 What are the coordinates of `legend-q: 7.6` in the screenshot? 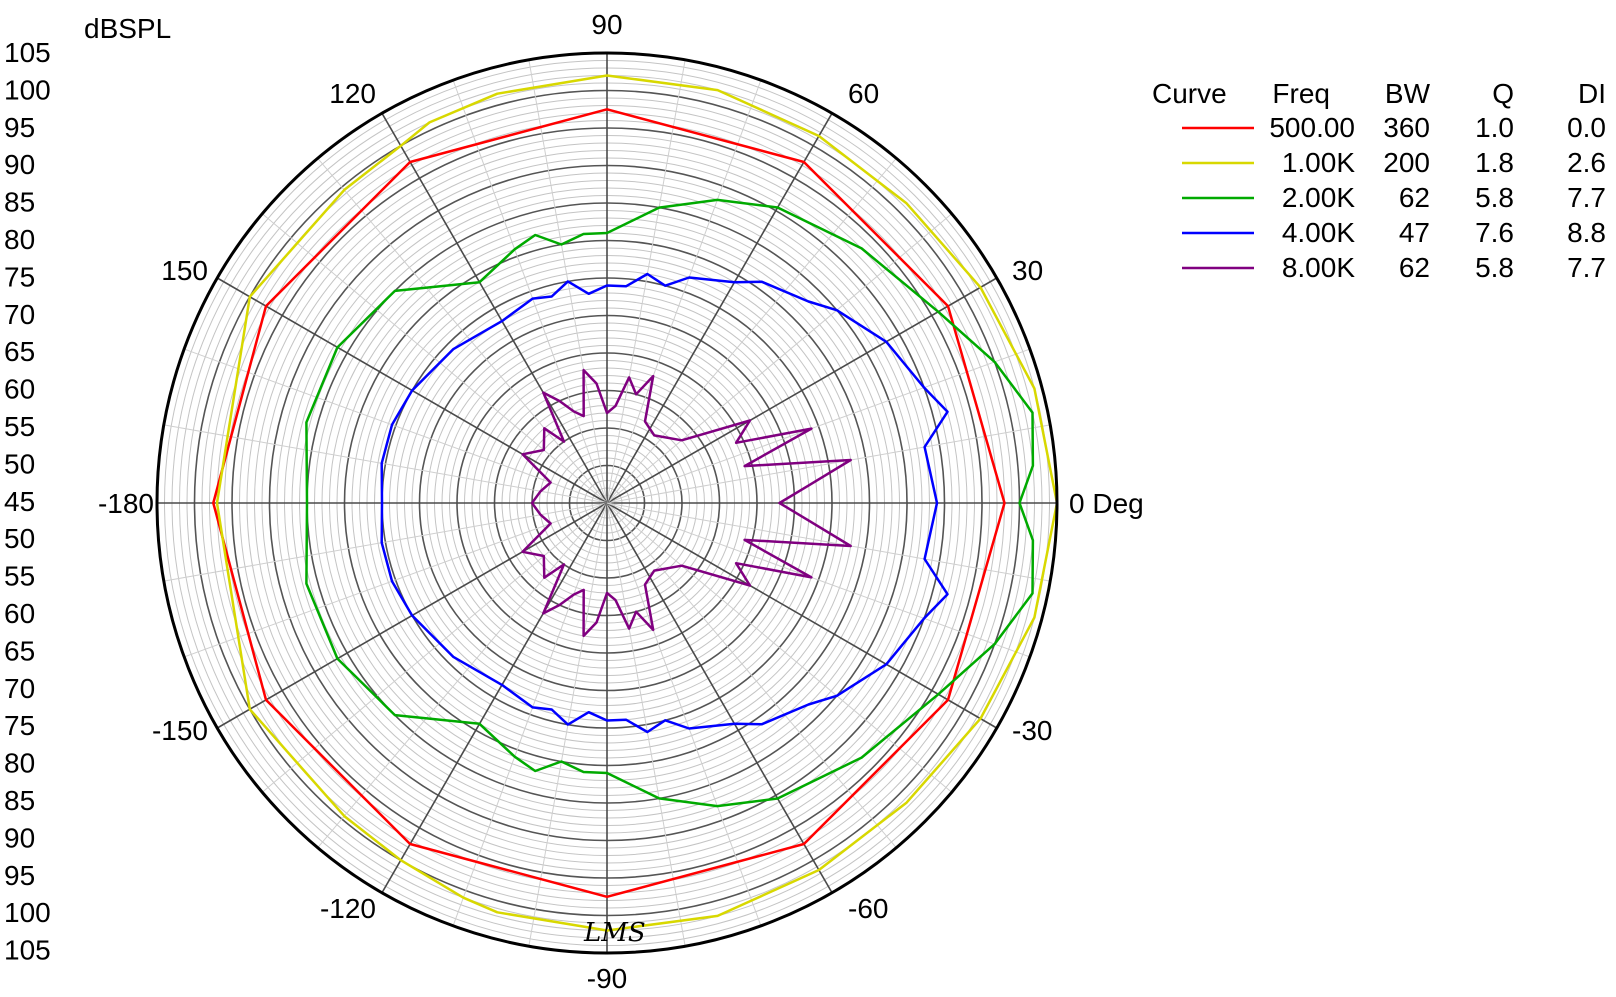 It's located at (1494, 232).